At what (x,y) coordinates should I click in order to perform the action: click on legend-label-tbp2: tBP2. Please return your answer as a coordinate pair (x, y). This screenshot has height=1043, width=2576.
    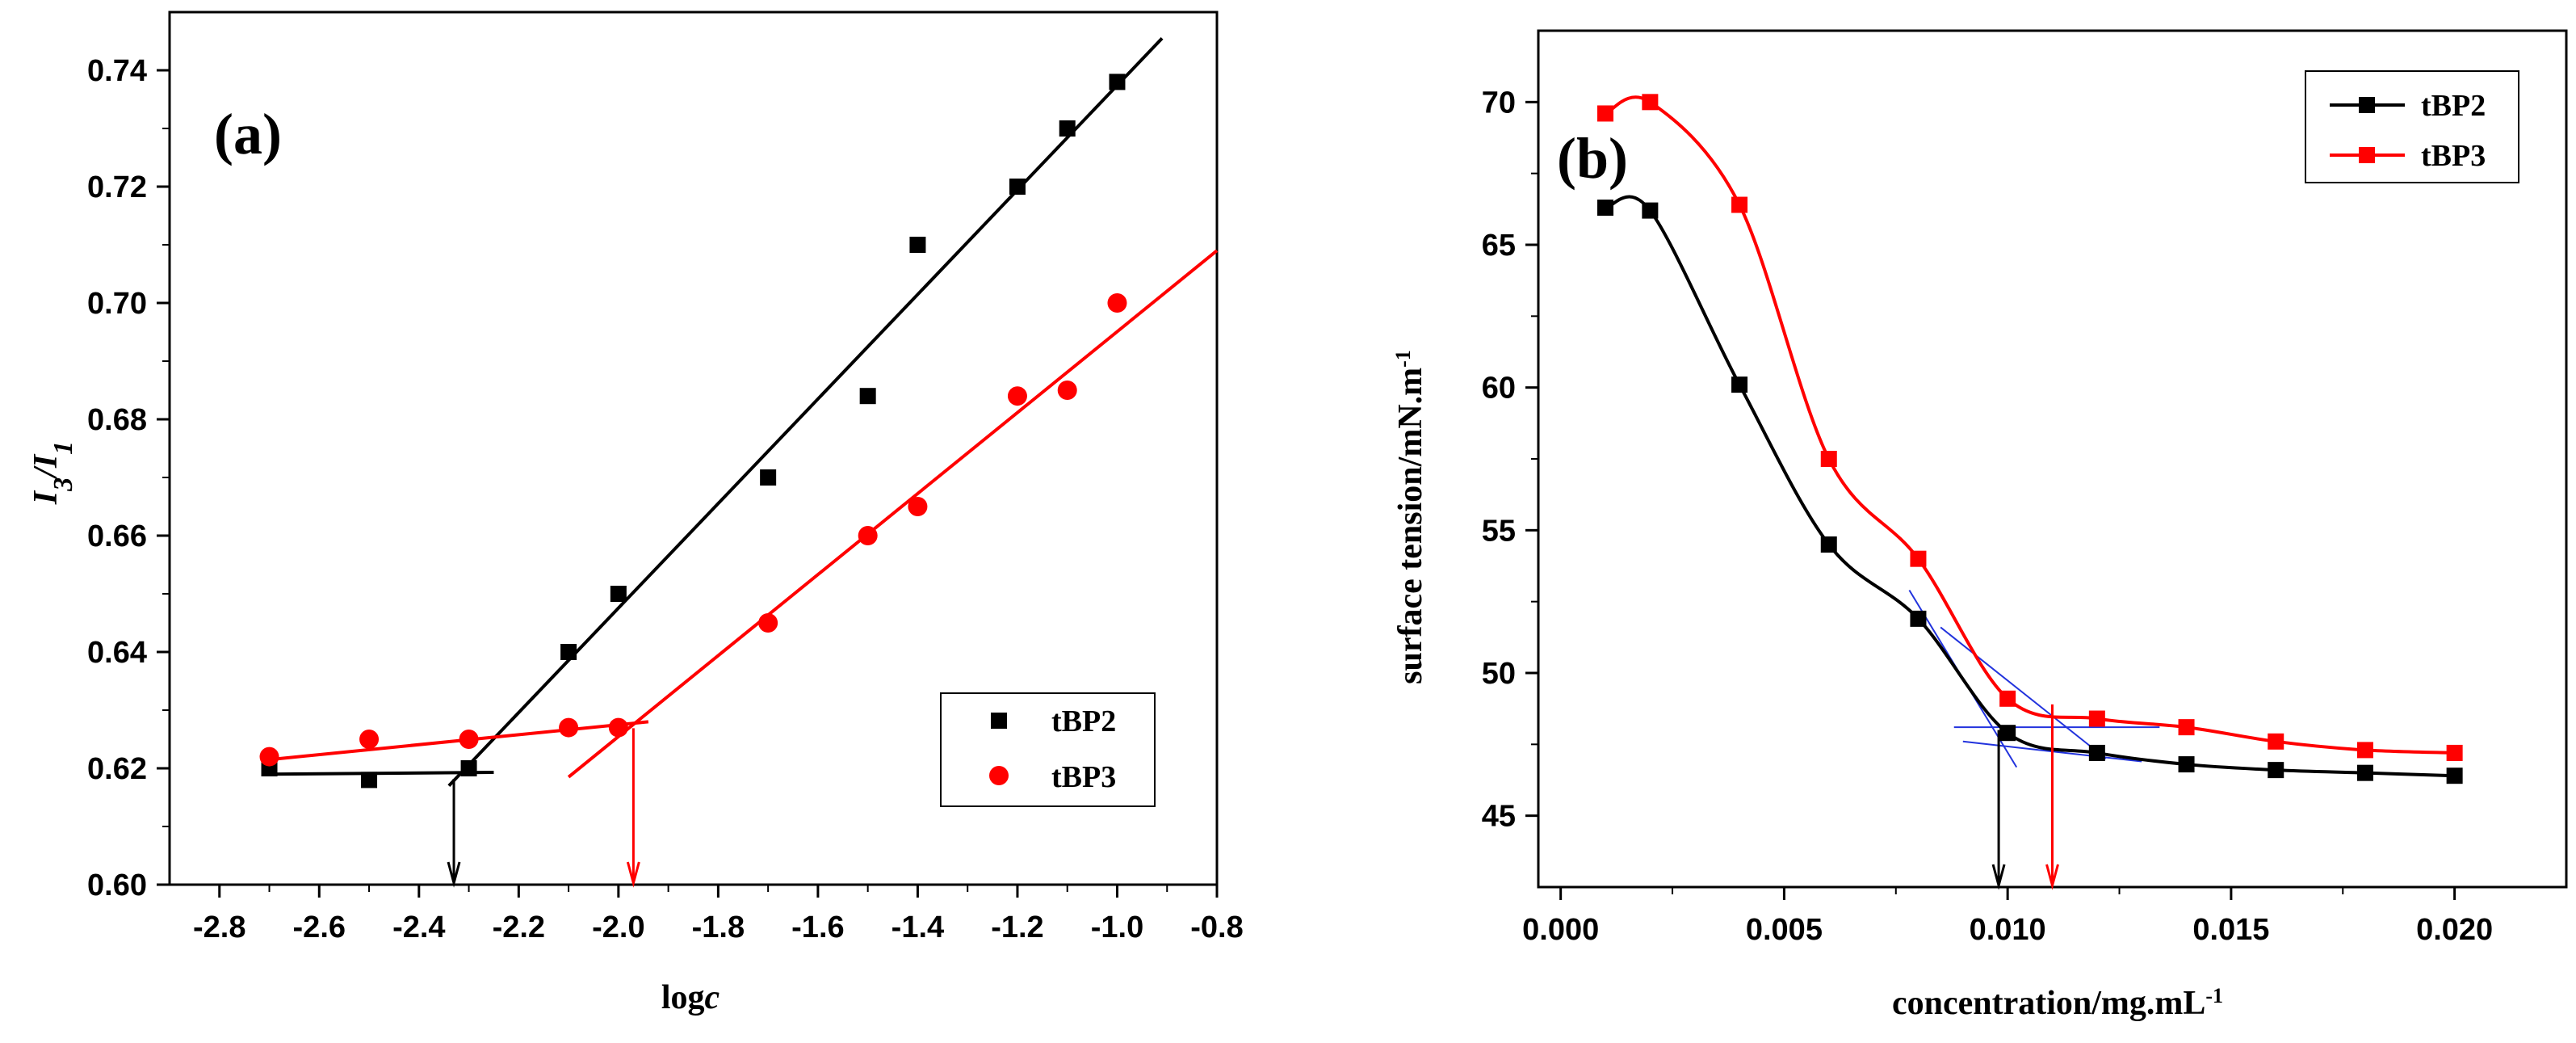
    Looking at the image, I should click on (1083, 721).